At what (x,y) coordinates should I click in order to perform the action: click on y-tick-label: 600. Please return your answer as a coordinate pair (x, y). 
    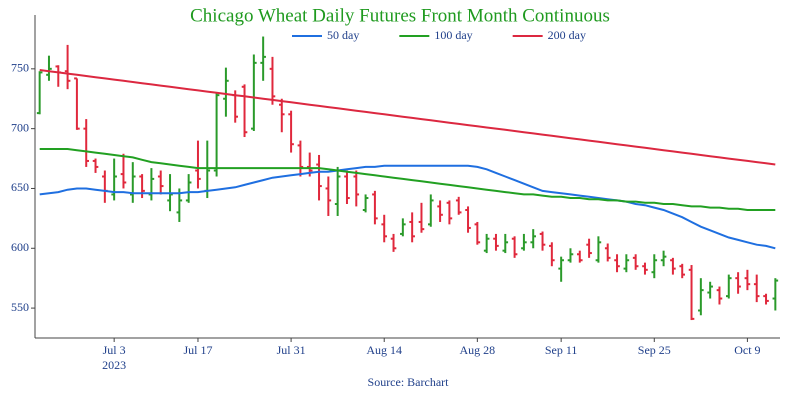
    Looking at the image, I should click on (20, 247).